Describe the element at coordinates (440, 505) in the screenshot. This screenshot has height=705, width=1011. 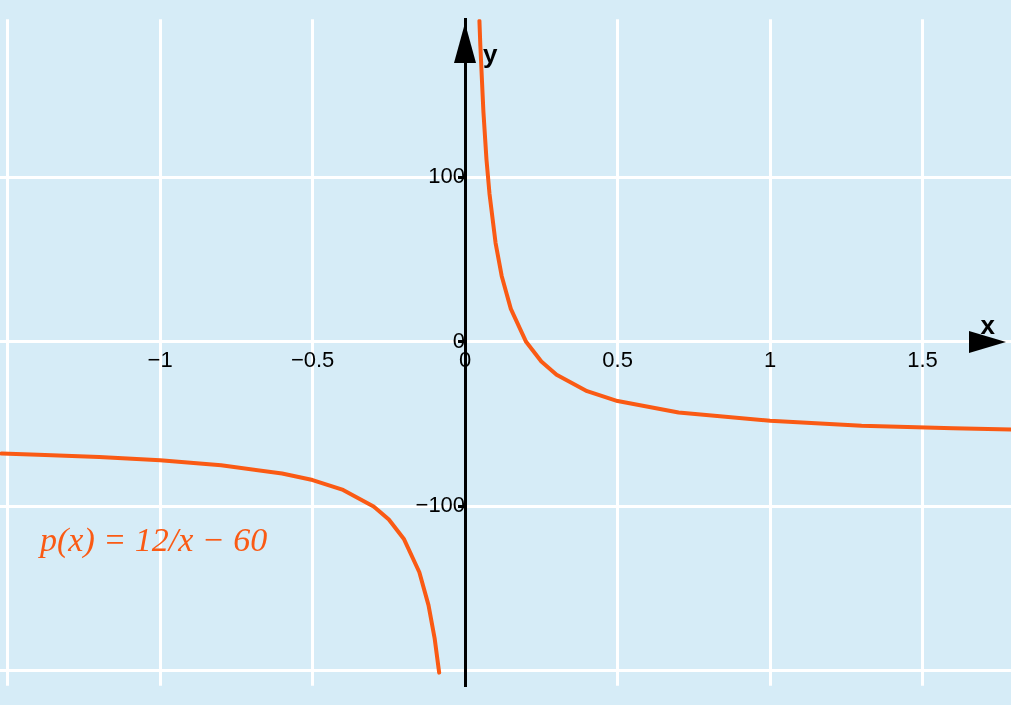
I see `y-tick-label: −100` at that location.